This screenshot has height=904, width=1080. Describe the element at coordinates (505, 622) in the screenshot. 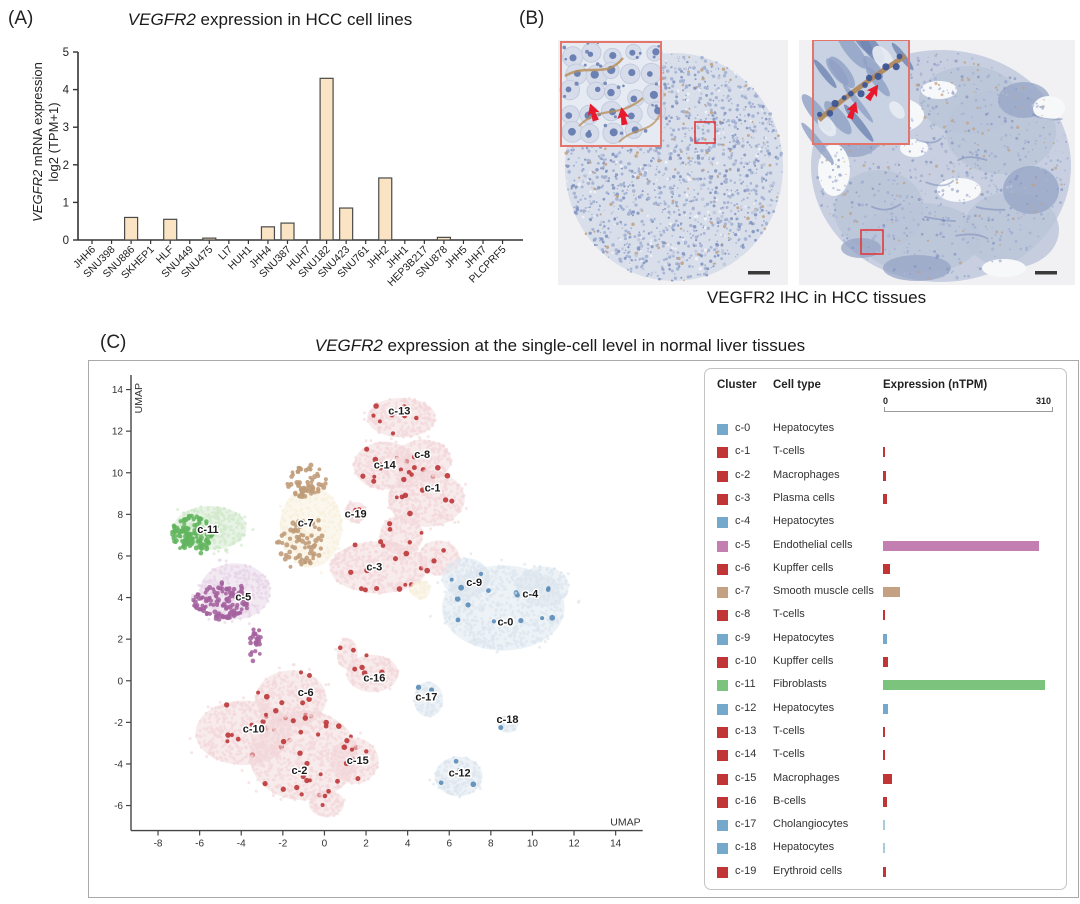

I see `umap-cluster-label-c-0: c-0` at that location.